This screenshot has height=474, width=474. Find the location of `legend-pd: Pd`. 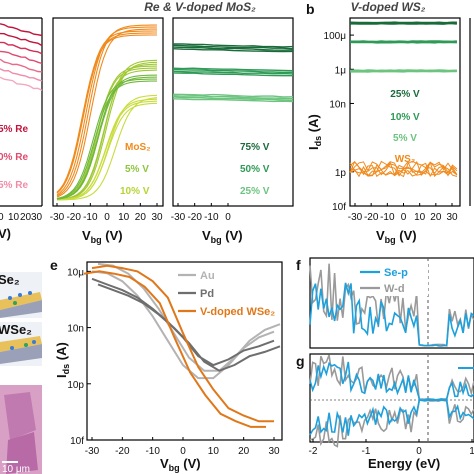

legend-pd: Pd is located at coordinates (207, 294).